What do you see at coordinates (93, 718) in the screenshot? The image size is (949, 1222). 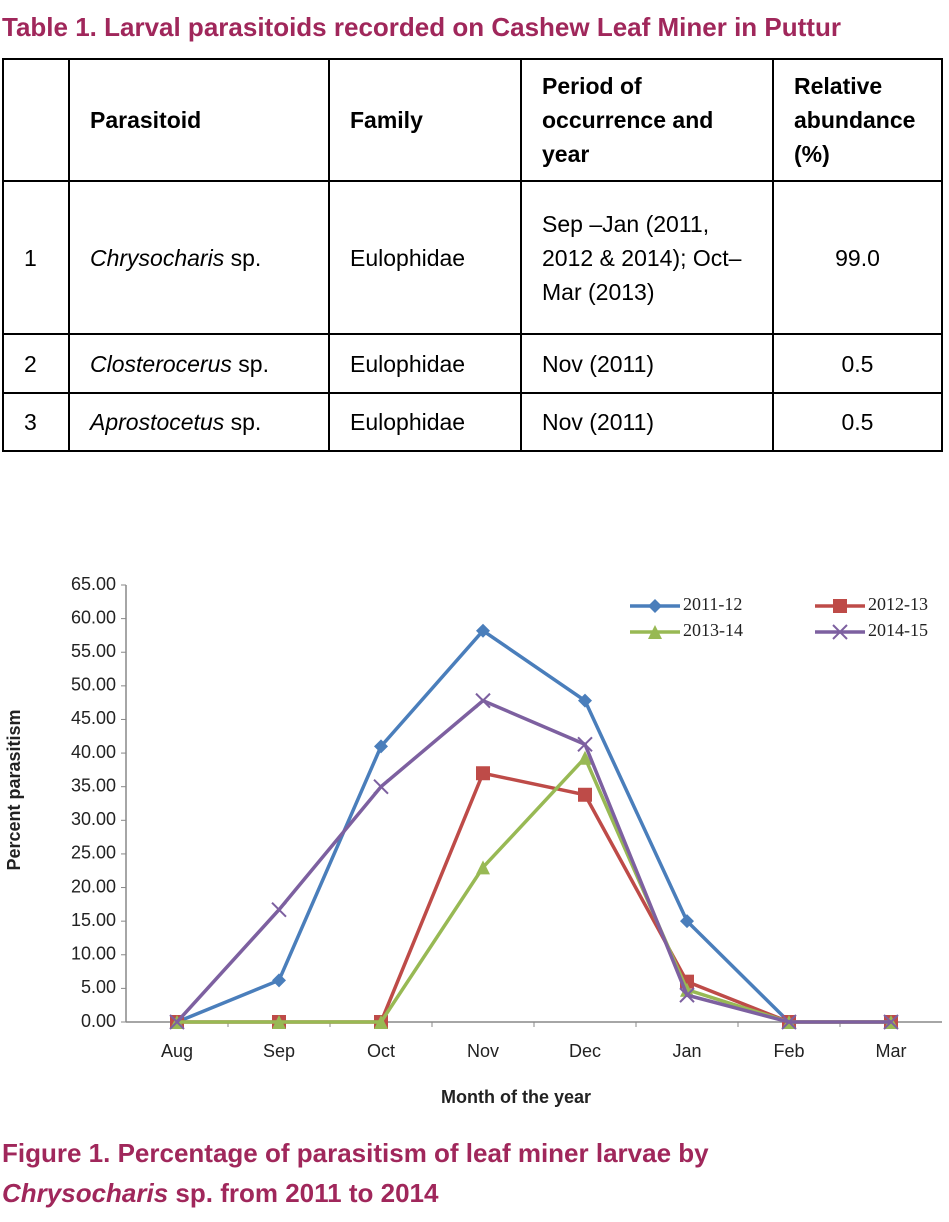 I see `y-tick-label: 45.00` at bounding box center [93, 718].